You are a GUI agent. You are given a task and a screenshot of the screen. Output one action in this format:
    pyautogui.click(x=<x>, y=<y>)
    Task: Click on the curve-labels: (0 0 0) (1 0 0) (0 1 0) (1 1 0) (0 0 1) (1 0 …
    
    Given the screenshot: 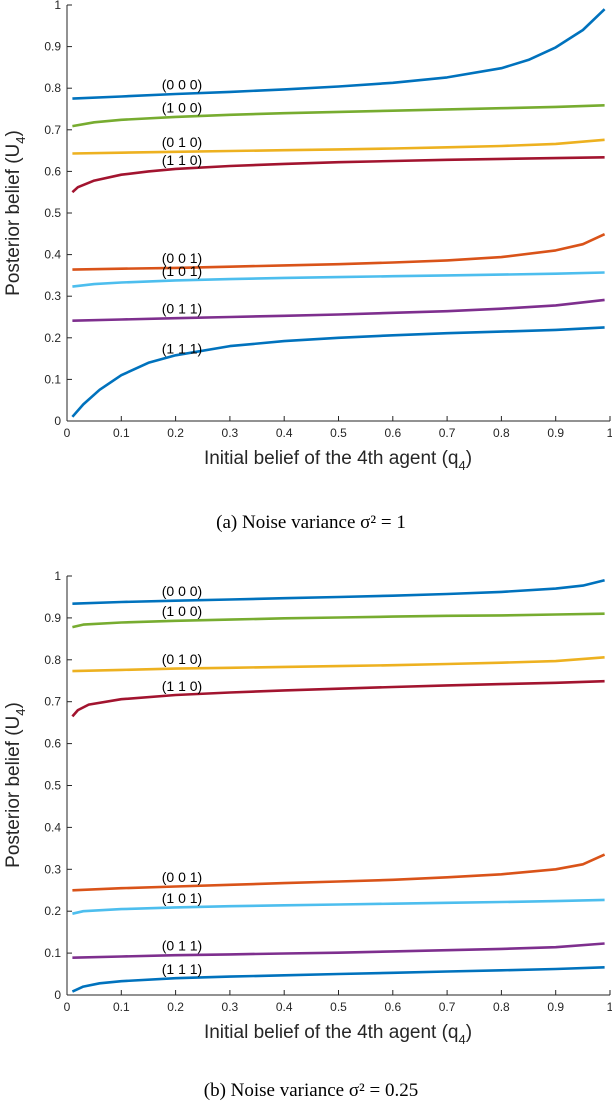 What is the action you would take?
    pyautogui.click(x=182, y=780)
    